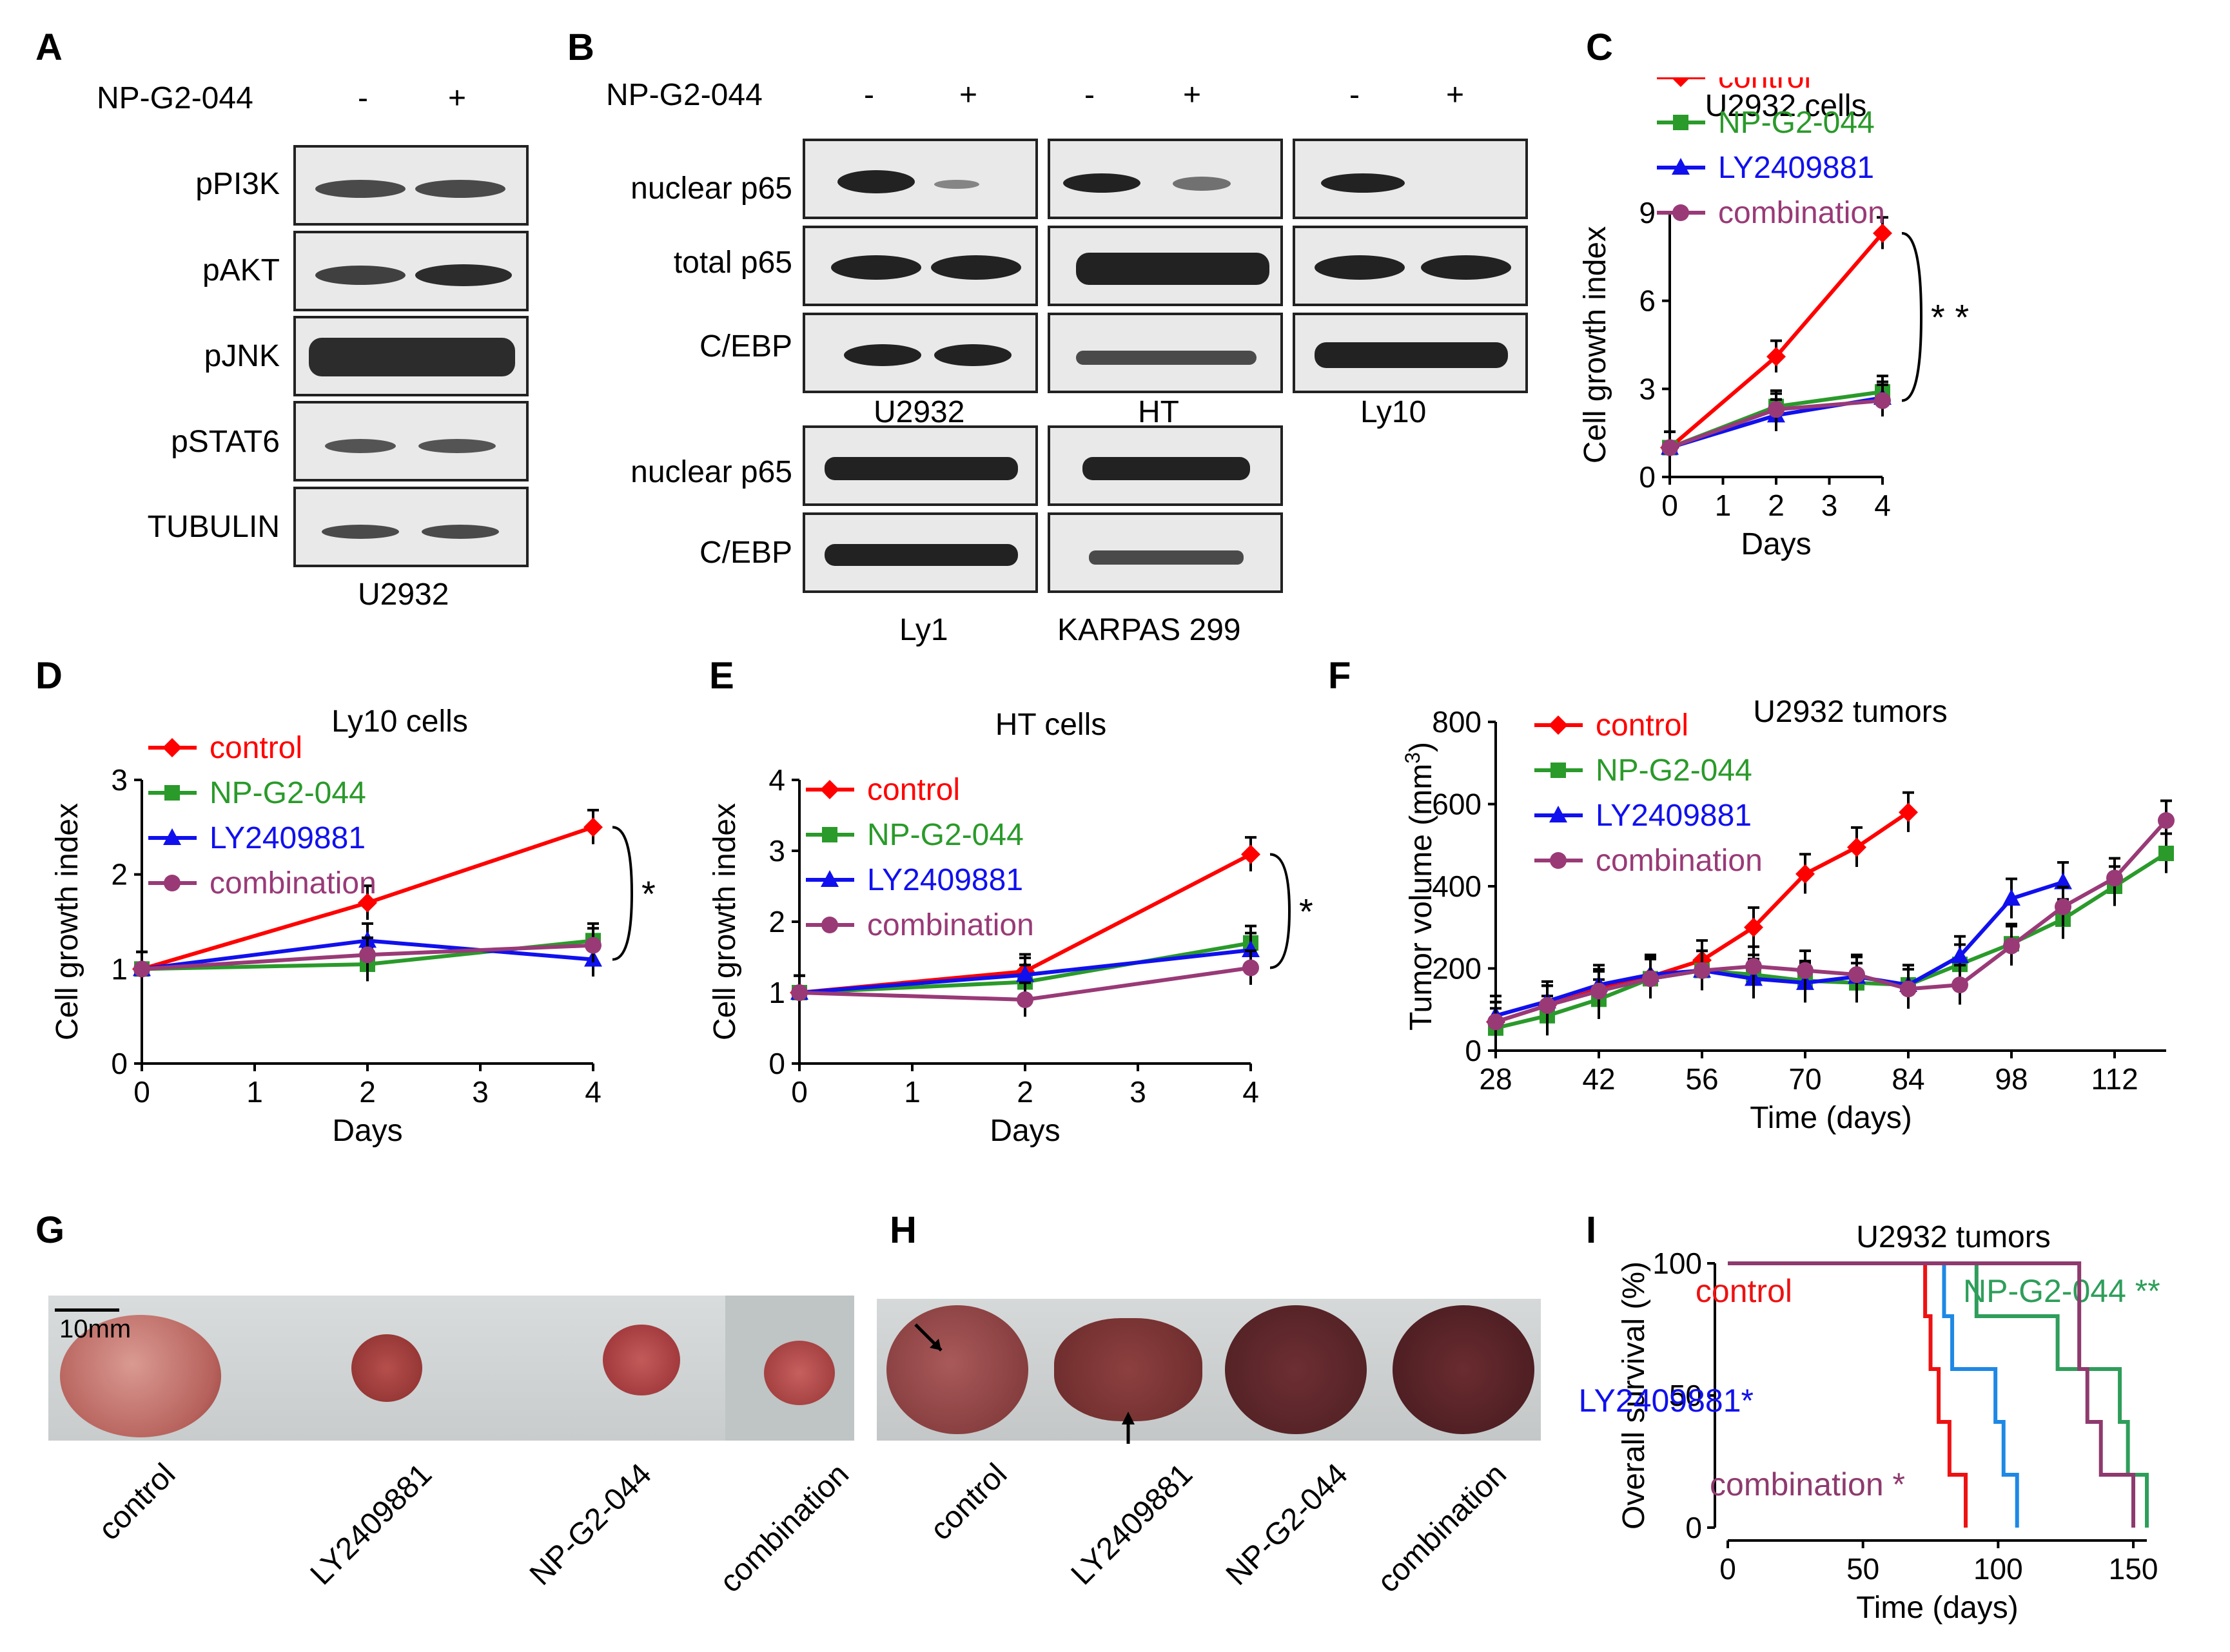  What do you see at coordinates (1677, 1263) in the screenshot?
I see `y-tick-label: 100` at bounding box center [1677, 1263].